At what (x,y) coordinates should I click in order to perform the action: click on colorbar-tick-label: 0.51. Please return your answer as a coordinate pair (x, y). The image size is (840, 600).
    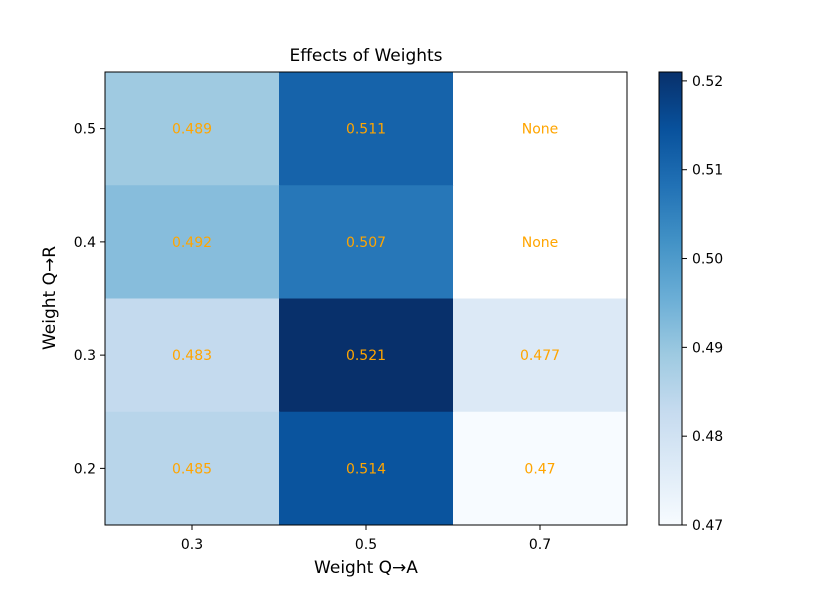
    Looking at the image, I should click on (707, 171).